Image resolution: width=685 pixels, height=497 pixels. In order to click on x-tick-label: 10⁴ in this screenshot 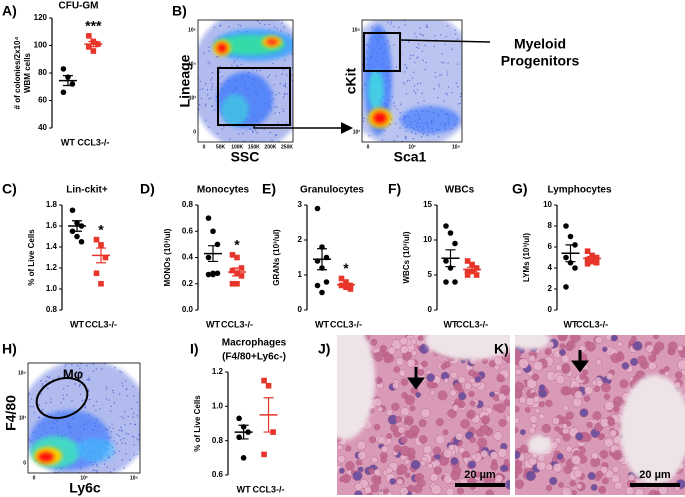, I will do `click(456, 147)`.